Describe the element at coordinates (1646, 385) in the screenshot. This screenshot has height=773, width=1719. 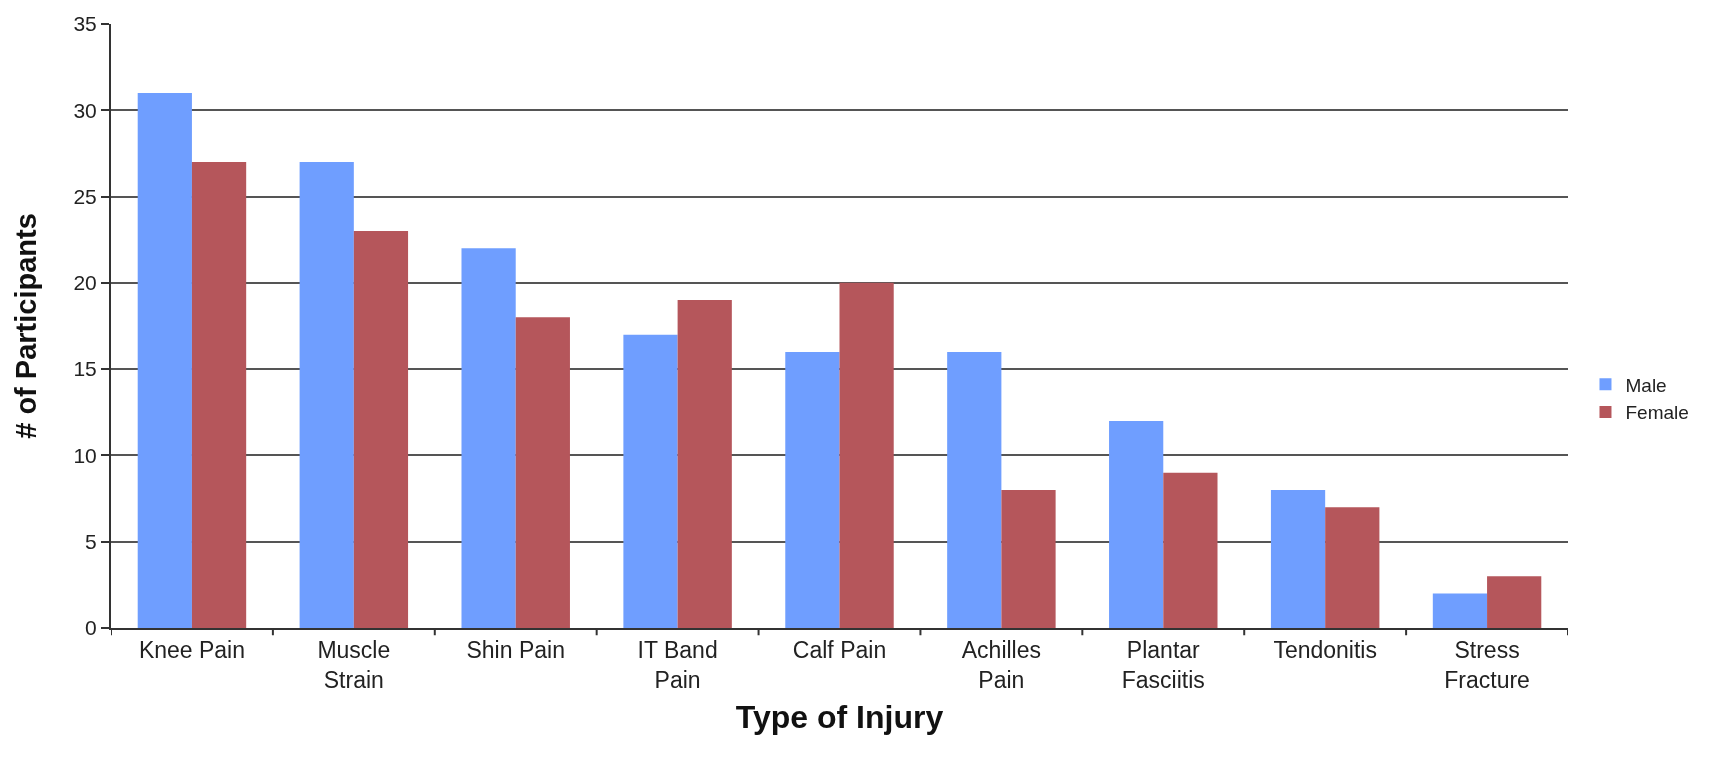
I see `legend-label: Male` at that location.